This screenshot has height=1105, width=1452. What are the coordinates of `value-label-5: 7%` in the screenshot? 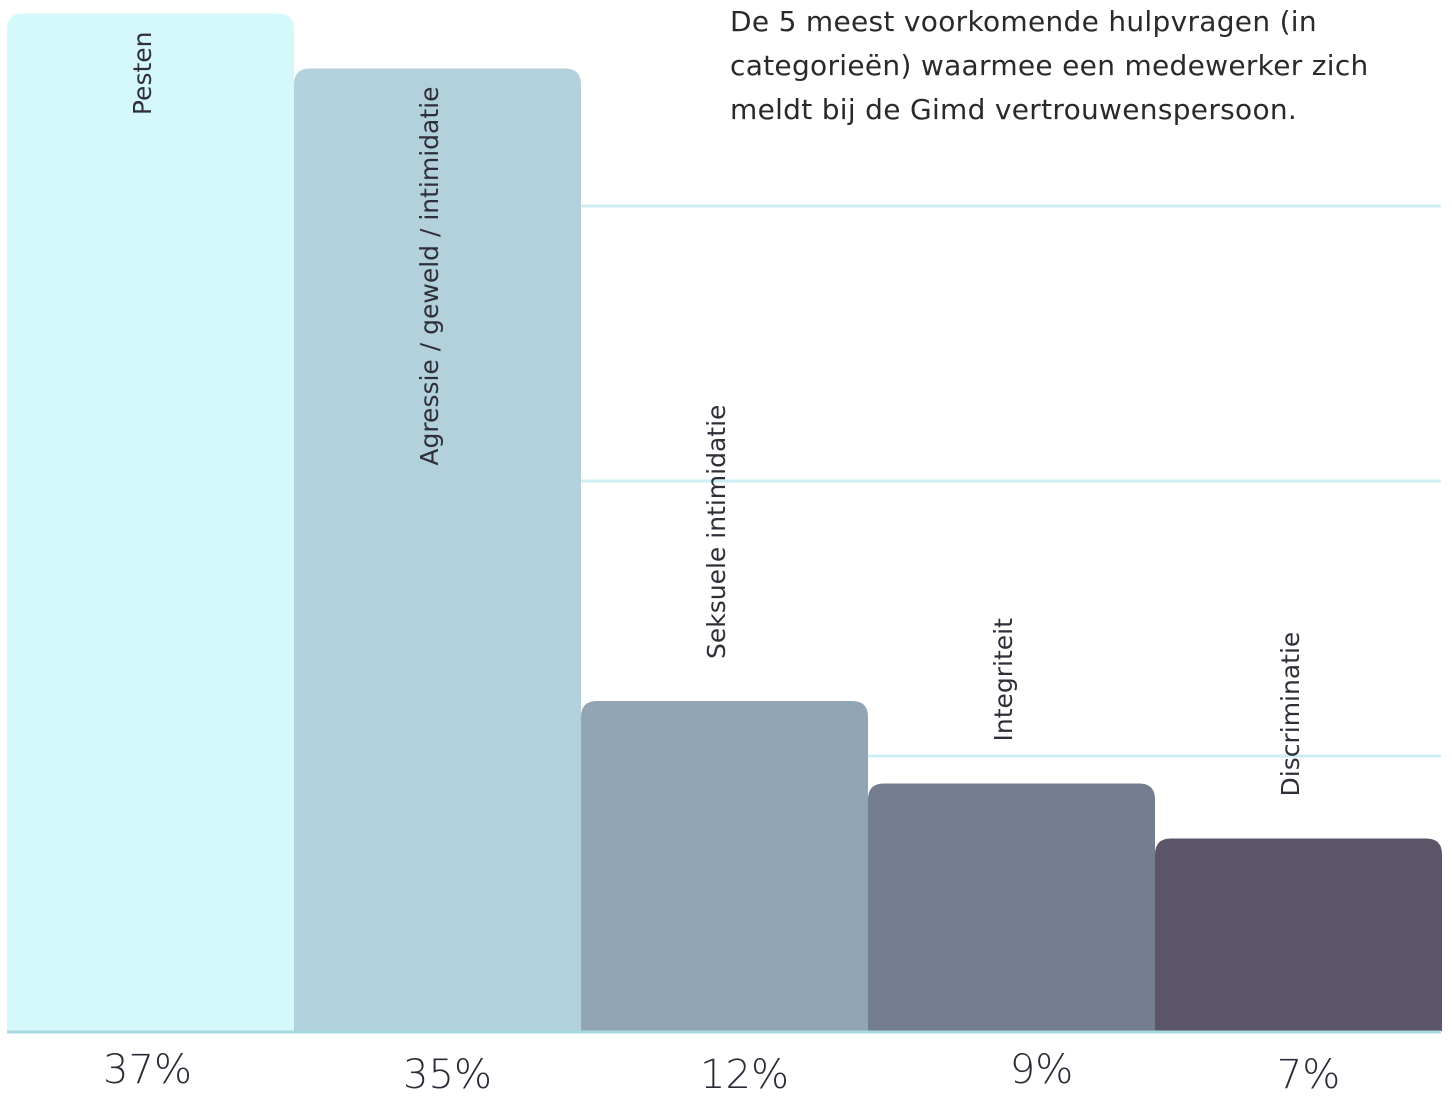 It's located at (1308, 1075).